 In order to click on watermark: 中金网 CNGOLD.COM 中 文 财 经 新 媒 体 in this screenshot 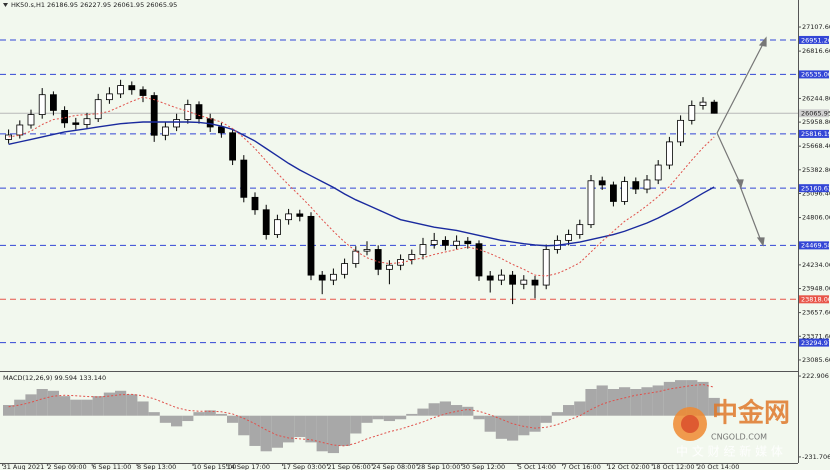, I will do `click(731, 428)`.